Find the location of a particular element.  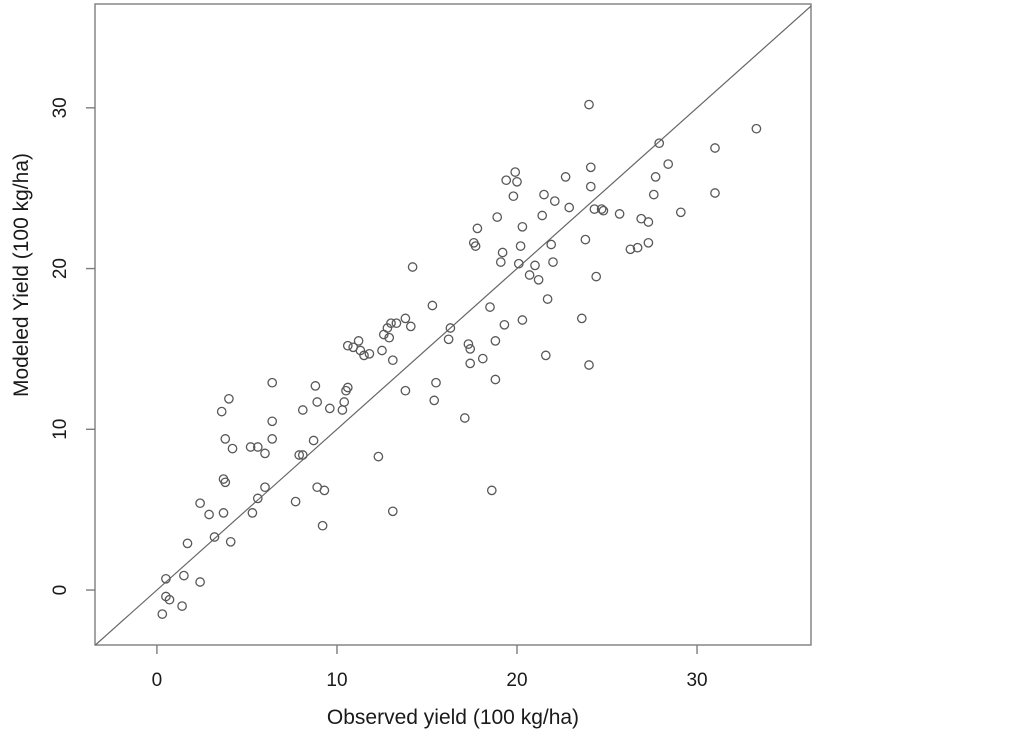

x-tick-label: 30 is located at coordinates (696, 680).